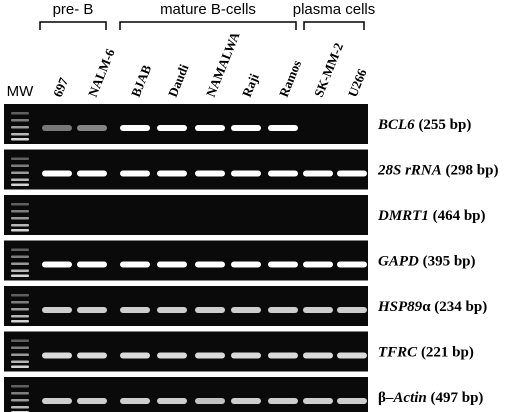 Image resolution: width=520 pixels, height=412 pixels. What do you see at coordinates (328, 70) in the screenshot?
I see `lane-label: SK-MM-2` at bounding box center [328, 70].